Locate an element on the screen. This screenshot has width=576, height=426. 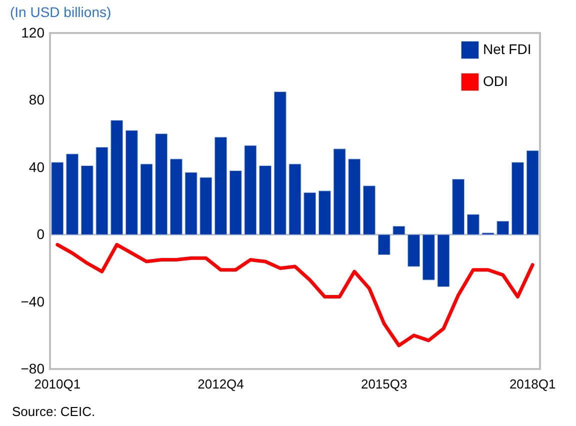
x-tick-label: 2012Q4 is located at coordinates (221, 384).